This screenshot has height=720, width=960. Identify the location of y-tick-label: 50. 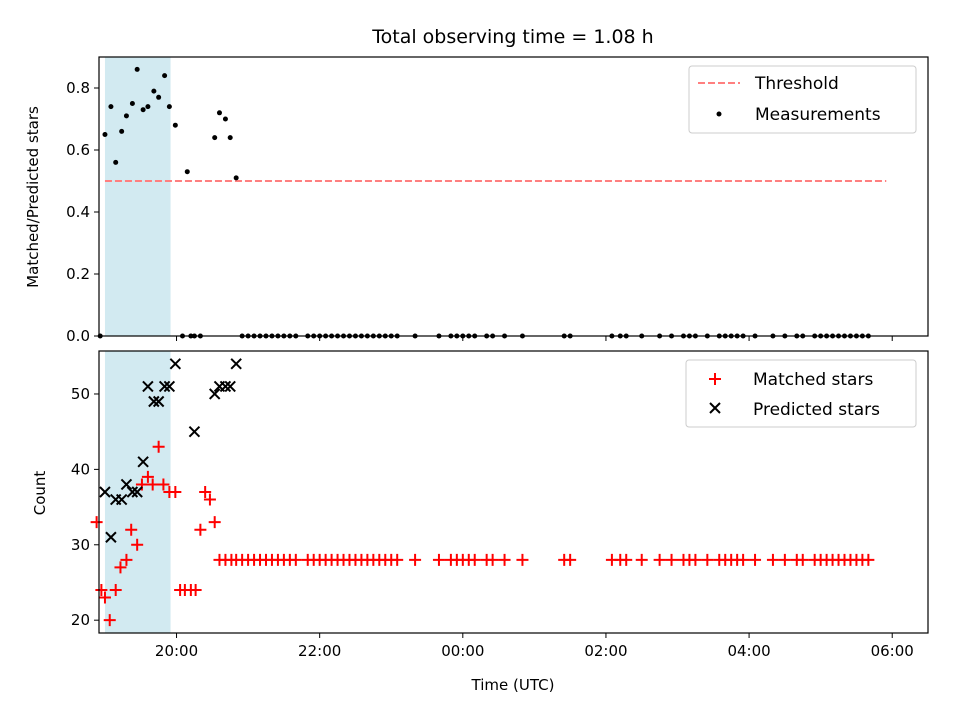
(80, 394).